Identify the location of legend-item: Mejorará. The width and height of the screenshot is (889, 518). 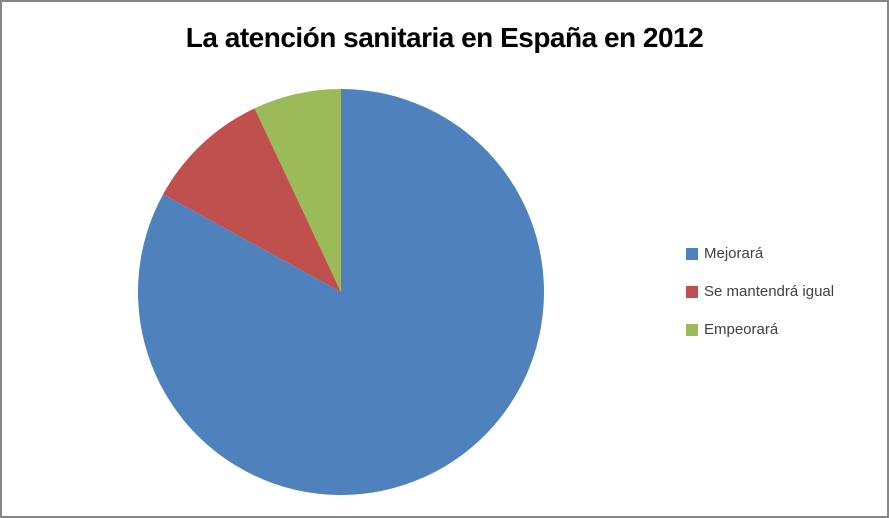
(760, 253).